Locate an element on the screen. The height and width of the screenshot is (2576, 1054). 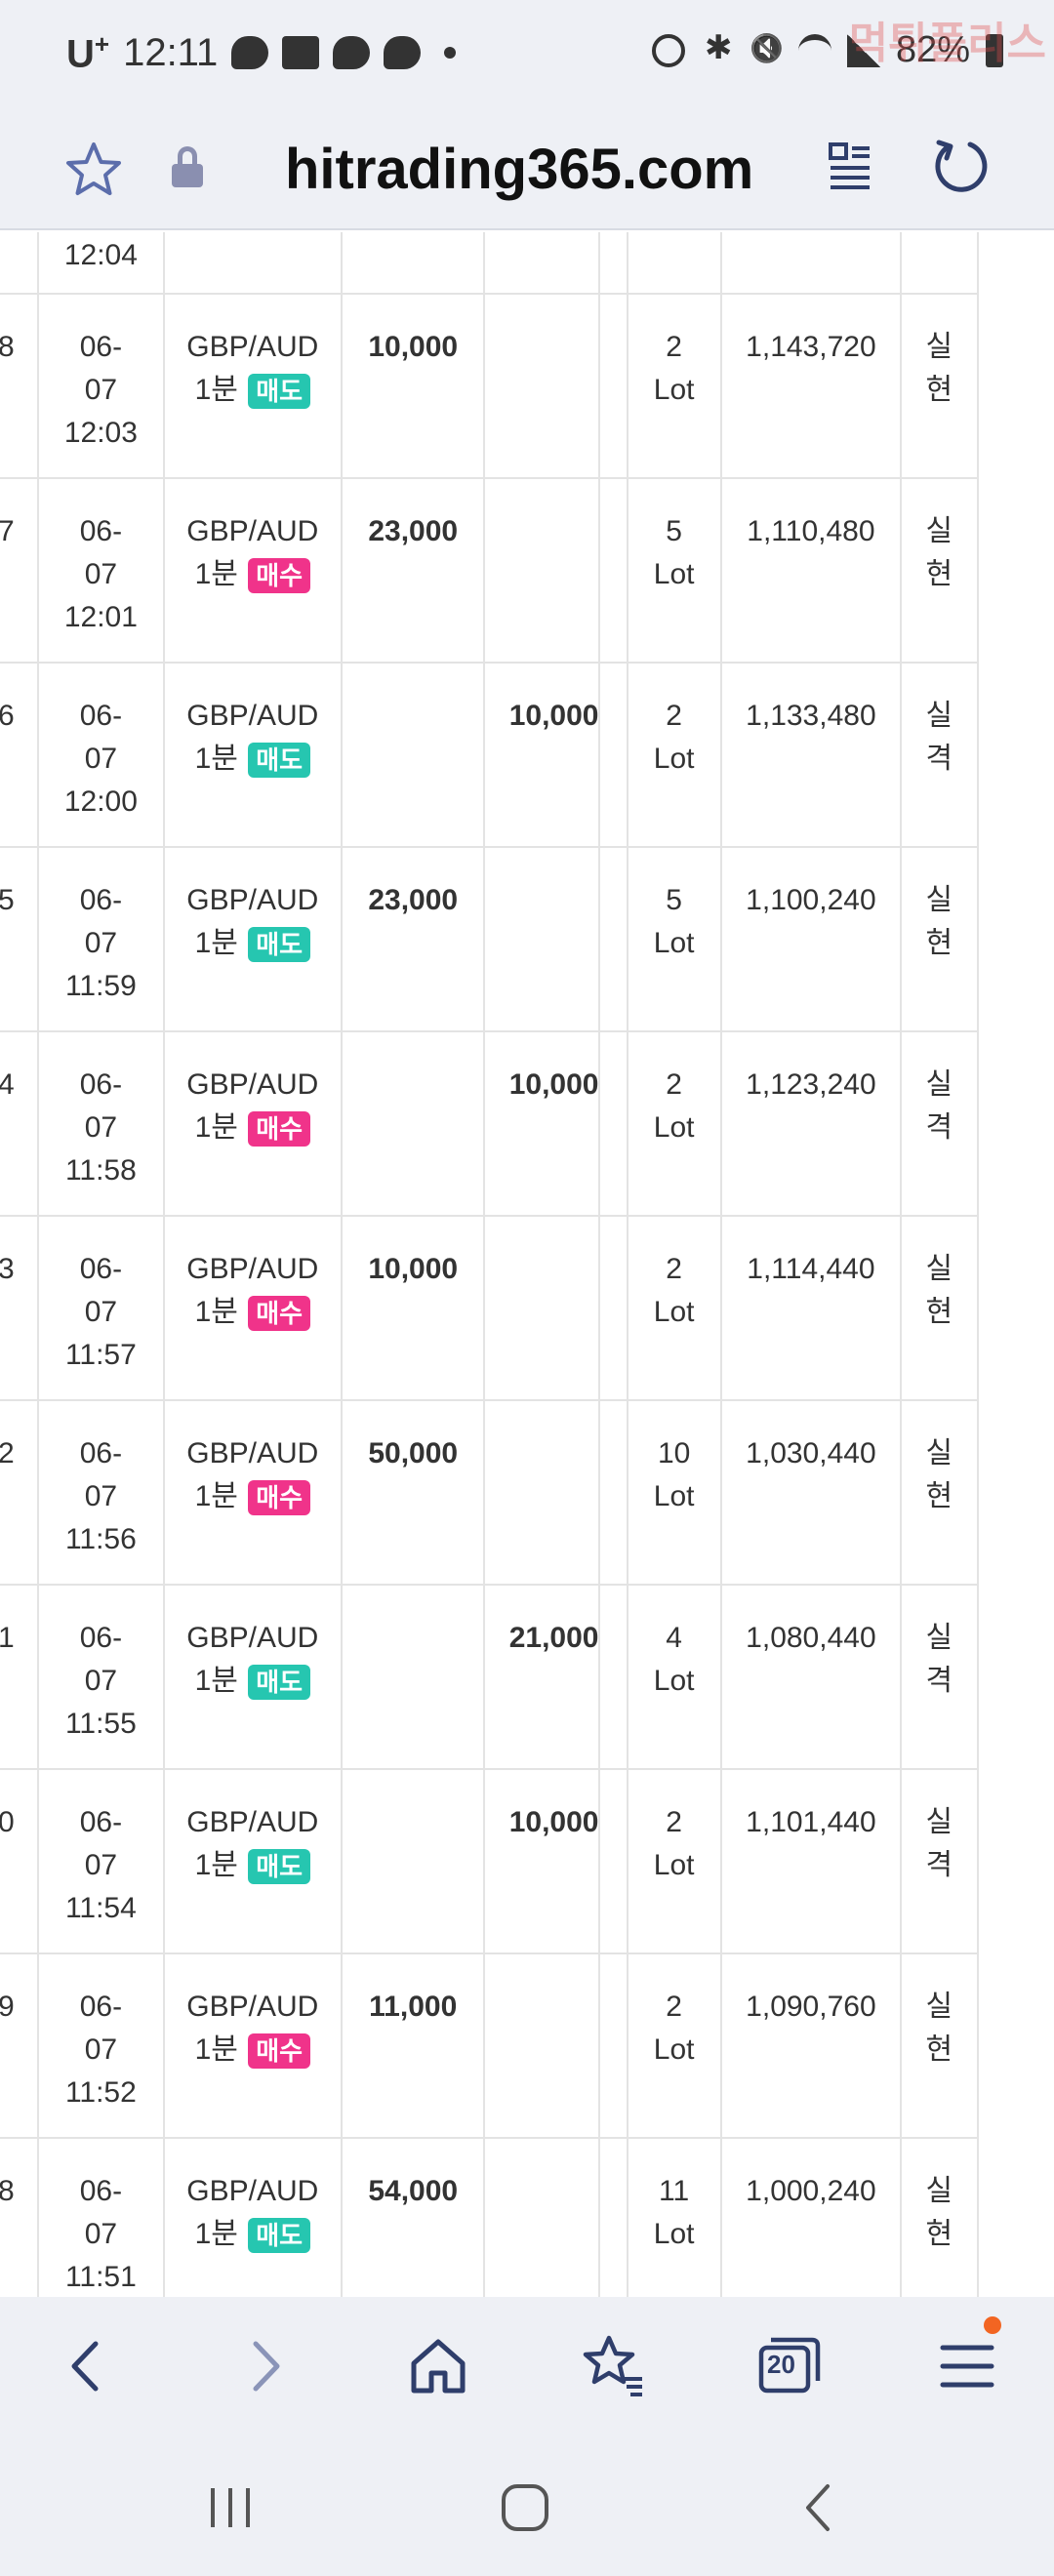
back-button is located at coordinates (87, 2366).